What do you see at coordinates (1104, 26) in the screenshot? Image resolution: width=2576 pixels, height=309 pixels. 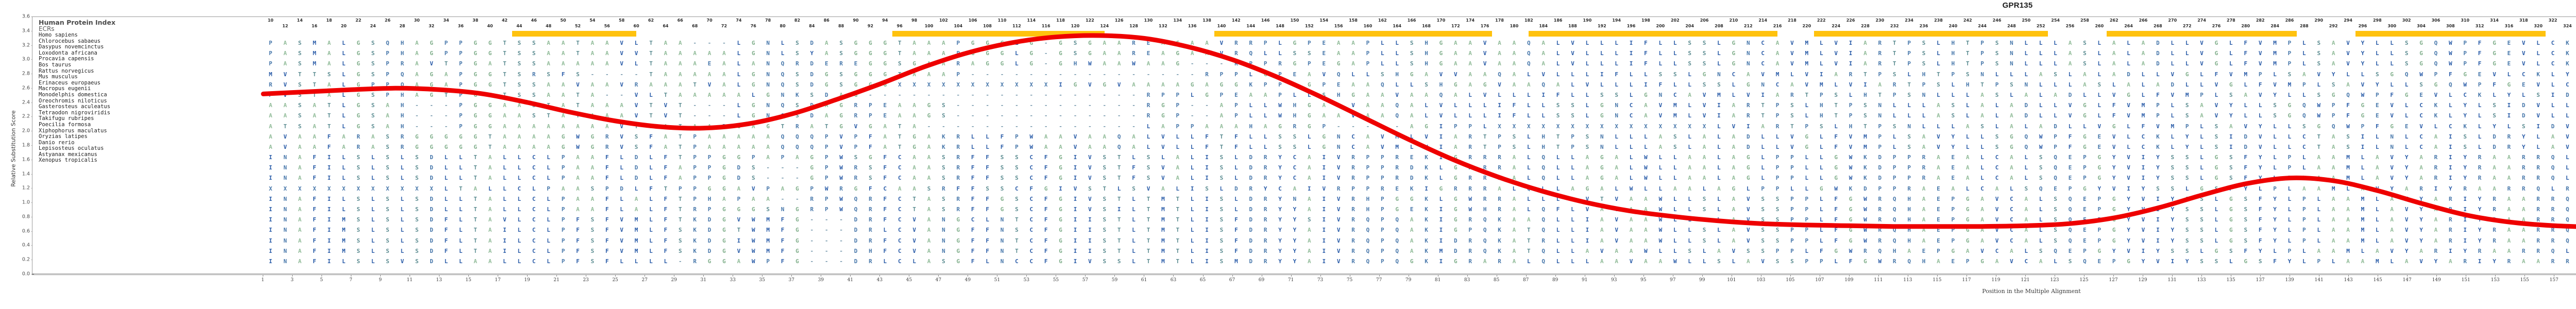 I see `column-number: 124` at bounding box center [1104, 26].